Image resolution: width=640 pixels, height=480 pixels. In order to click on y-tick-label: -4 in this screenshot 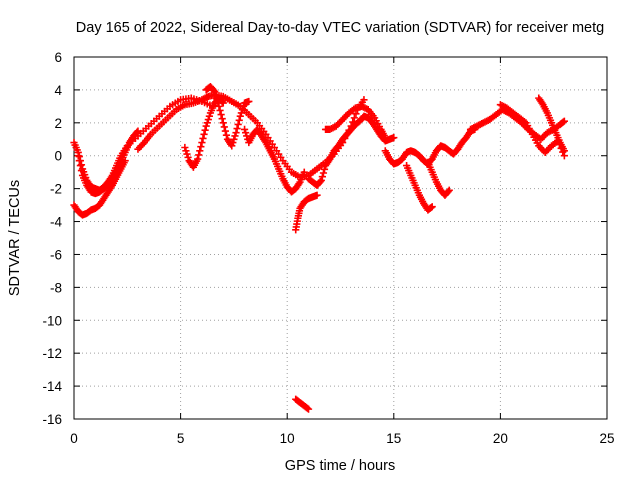, I will do `click(56, 222)`.